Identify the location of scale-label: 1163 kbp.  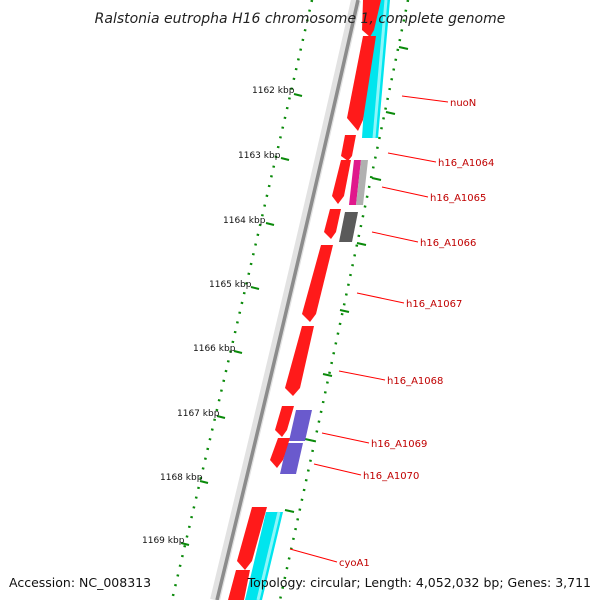
(259, 156).